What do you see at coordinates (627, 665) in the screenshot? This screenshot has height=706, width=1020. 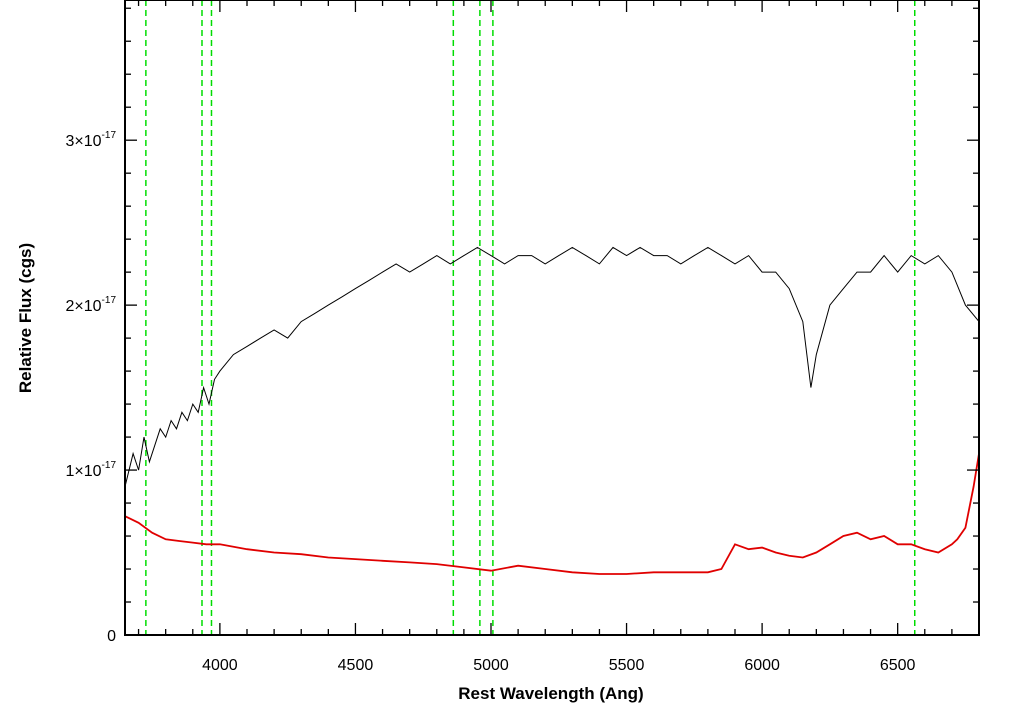 I see `x-tick-label: 5500` at bounding box center [627, 665].